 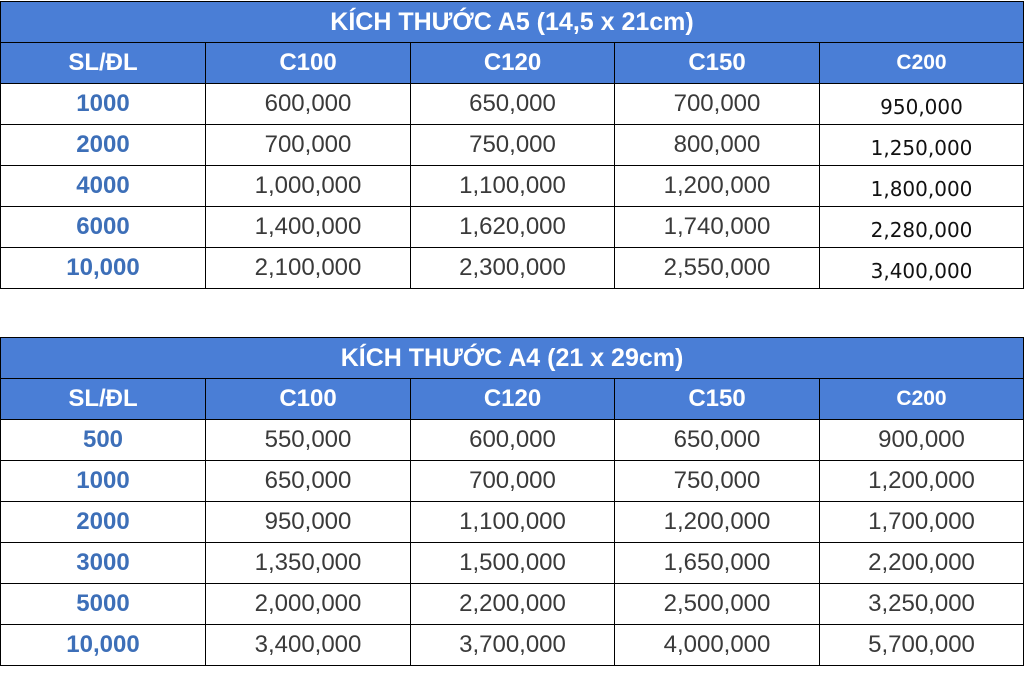 I want to click on quantity-cell: 6000, so click(x=103, y=227).